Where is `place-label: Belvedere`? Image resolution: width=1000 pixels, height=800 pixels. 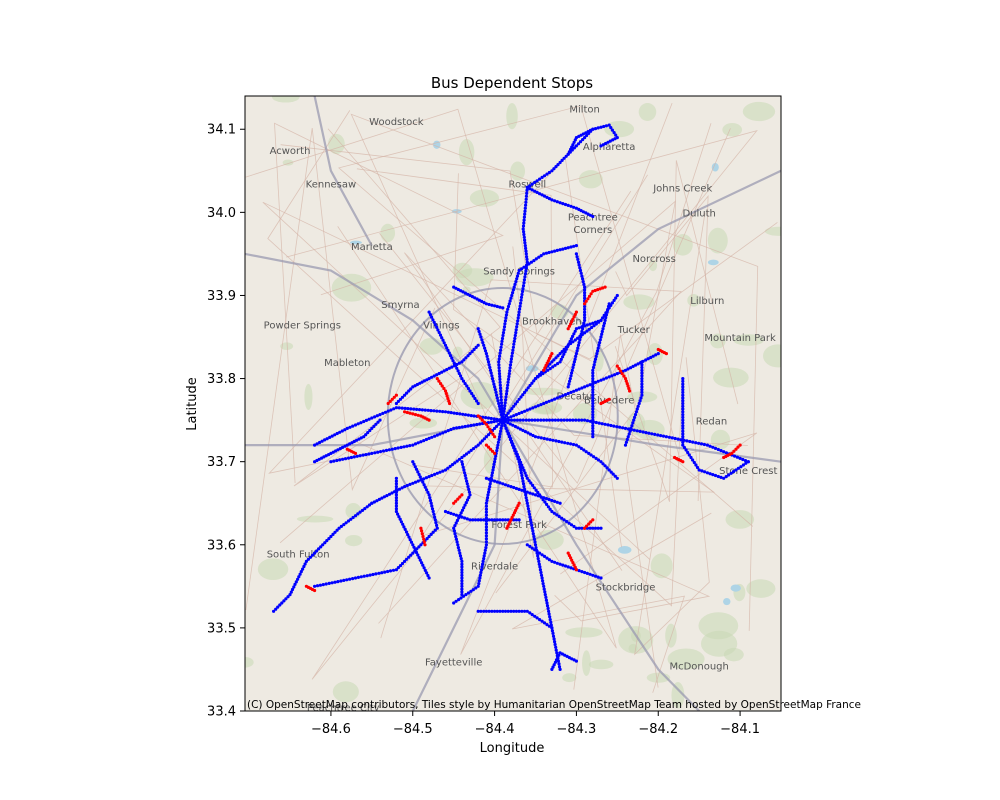 place-label: Belvedere is located at coordinates (609, 401).